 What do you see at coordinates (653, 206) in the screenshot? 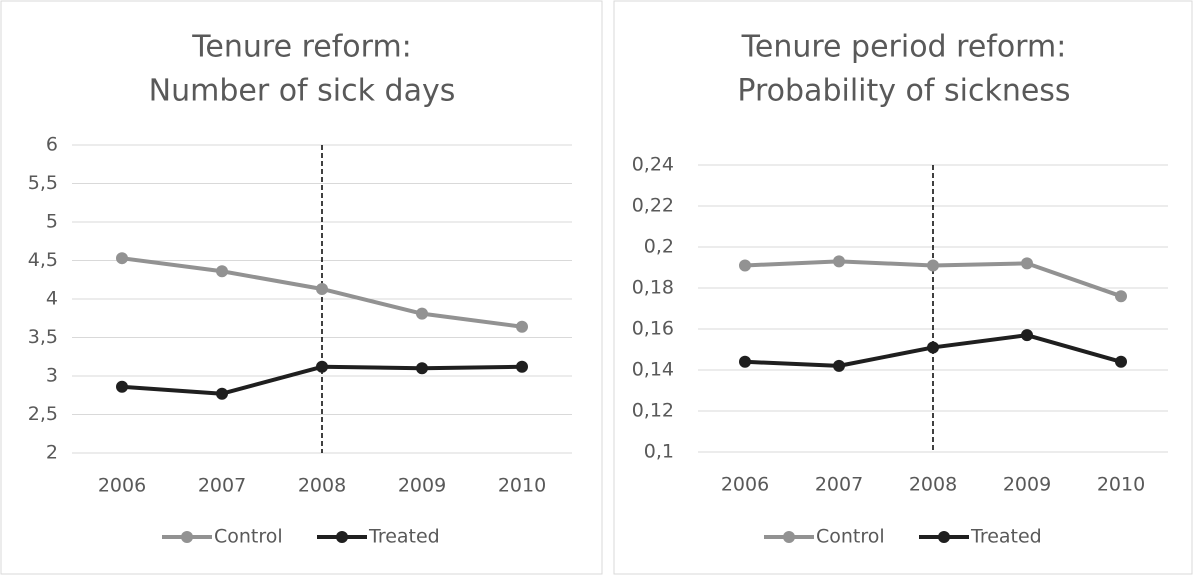
I see `y-tick-label: 0,22` at bounding box center [653, 206].